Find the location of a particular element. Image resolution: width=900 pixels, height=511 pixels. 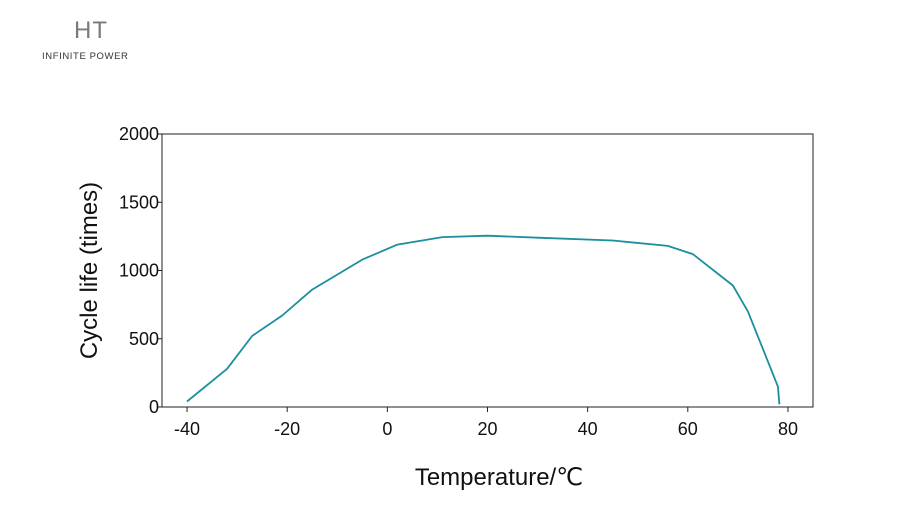

y-tick-label: 1500 is located at coordinates (139, 202).